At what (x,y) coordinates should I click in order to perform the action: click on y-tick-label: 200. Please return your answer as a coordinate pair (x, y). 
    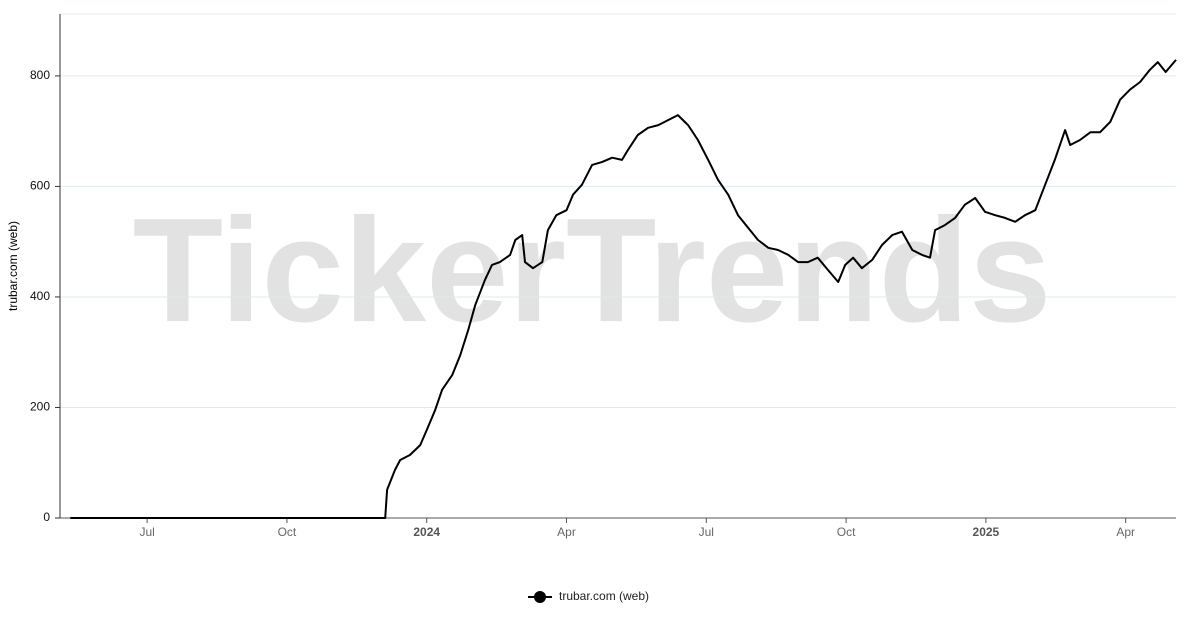
    Looking at the image, I should click on (40, 407).